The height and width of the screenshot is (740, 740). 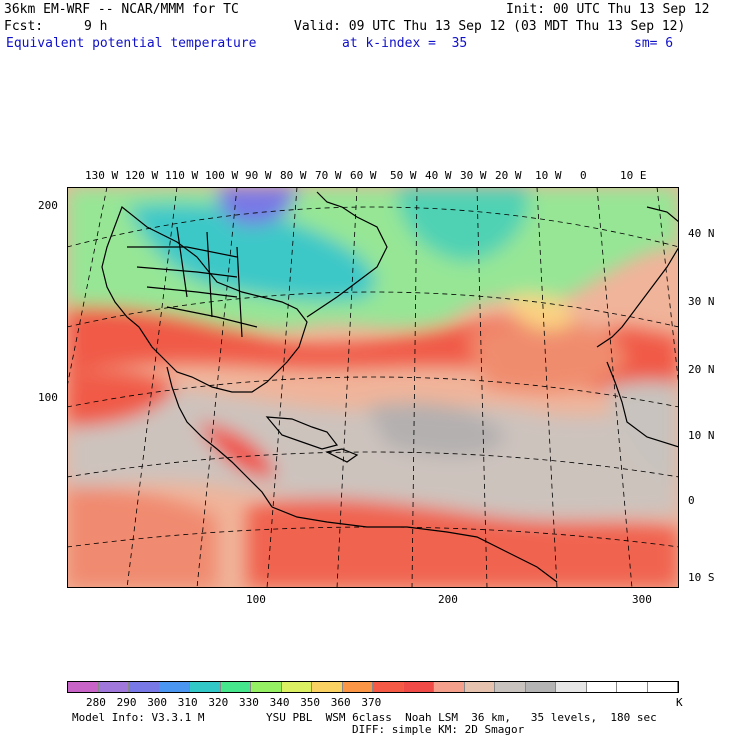 I want to click on smoothing: sm= 6, so click(x=654, y=43).